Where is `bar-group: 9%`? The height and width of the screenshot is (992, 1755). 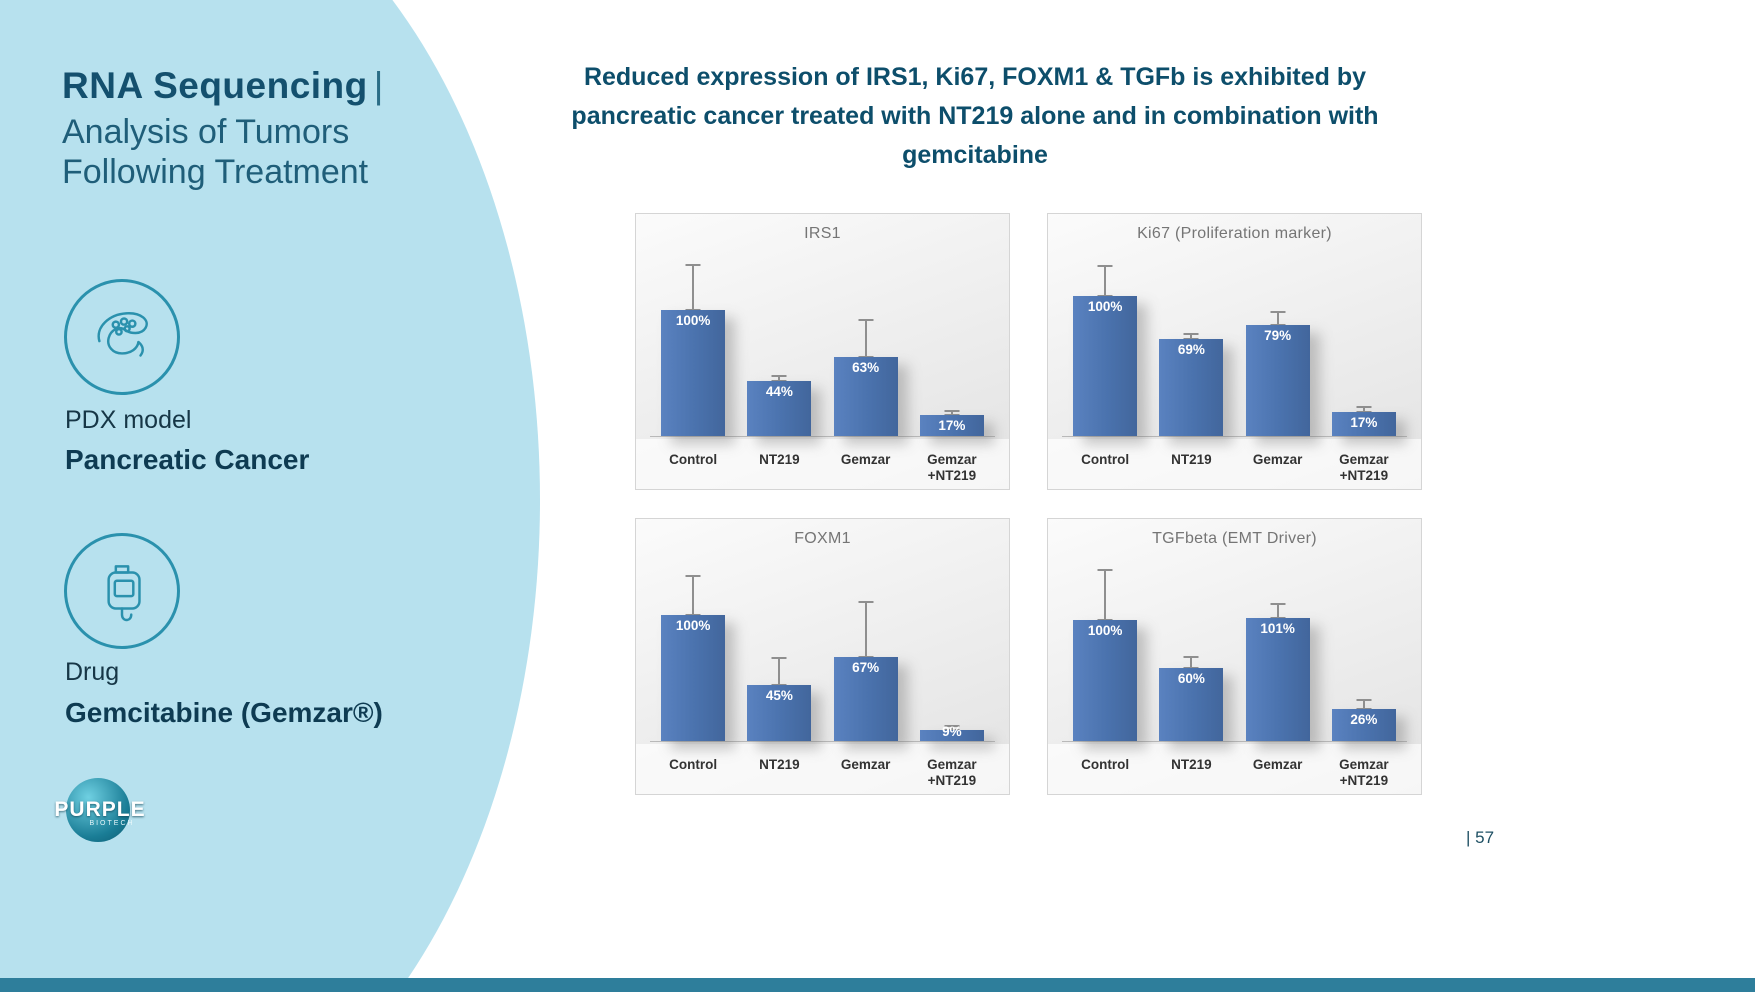 bar-group: 9% is located at coordinates (952, 650).